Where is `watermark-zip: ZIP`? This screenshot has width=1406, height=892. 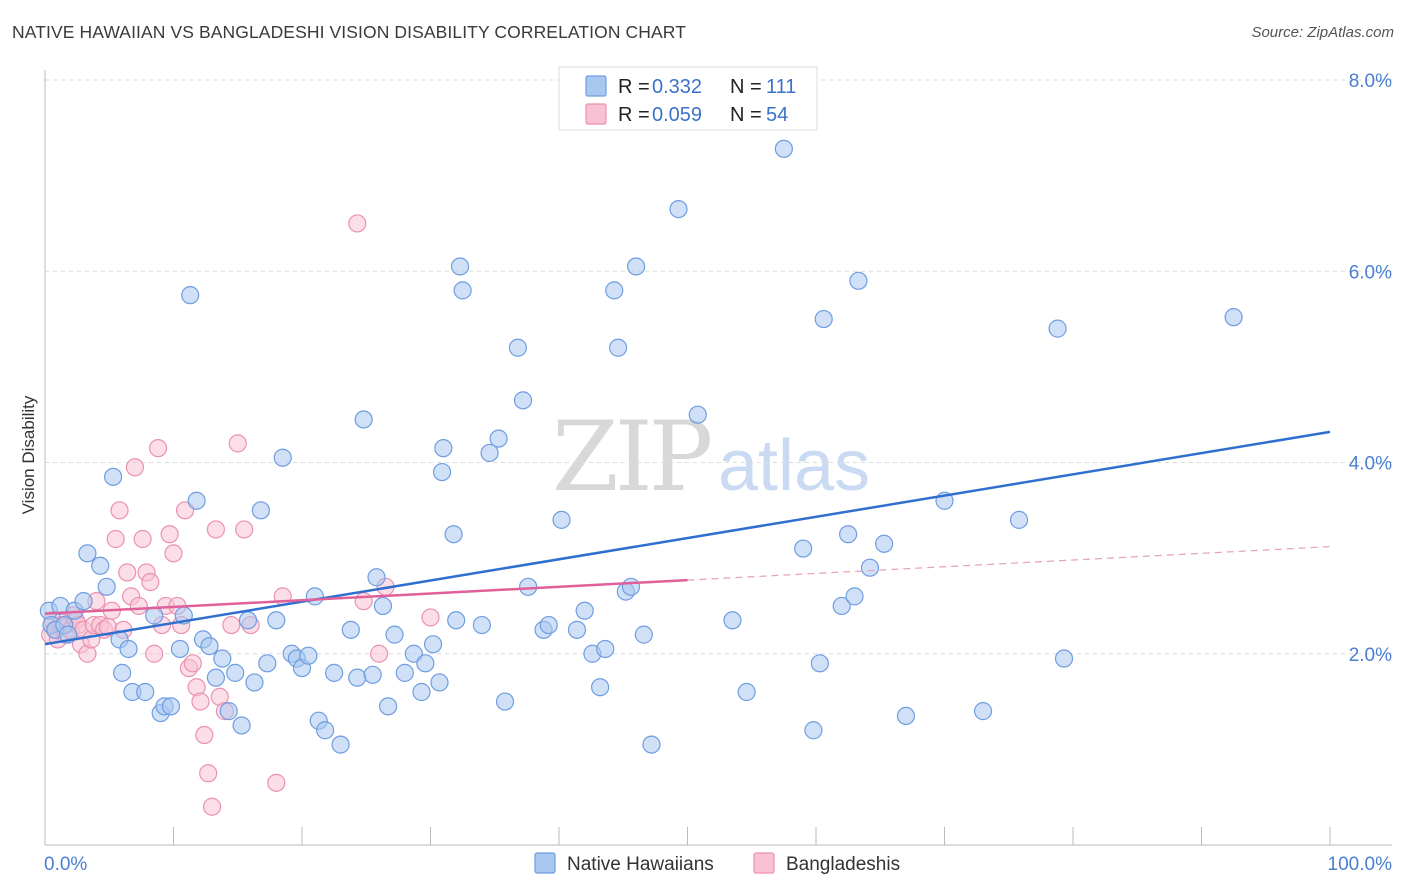 watermark-zip: ZIP is located at coordinates (631, 457).